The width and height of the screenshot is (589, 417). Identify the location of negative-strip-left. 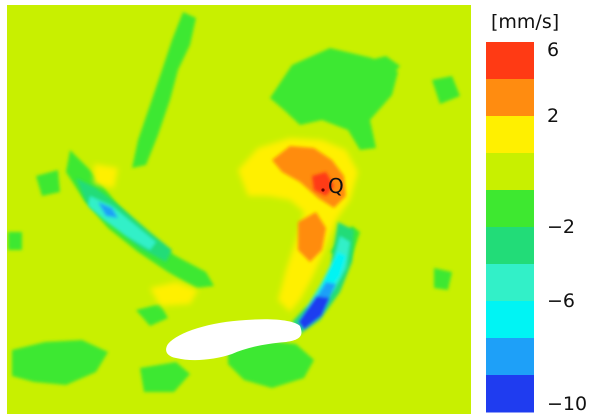
(124, 220).